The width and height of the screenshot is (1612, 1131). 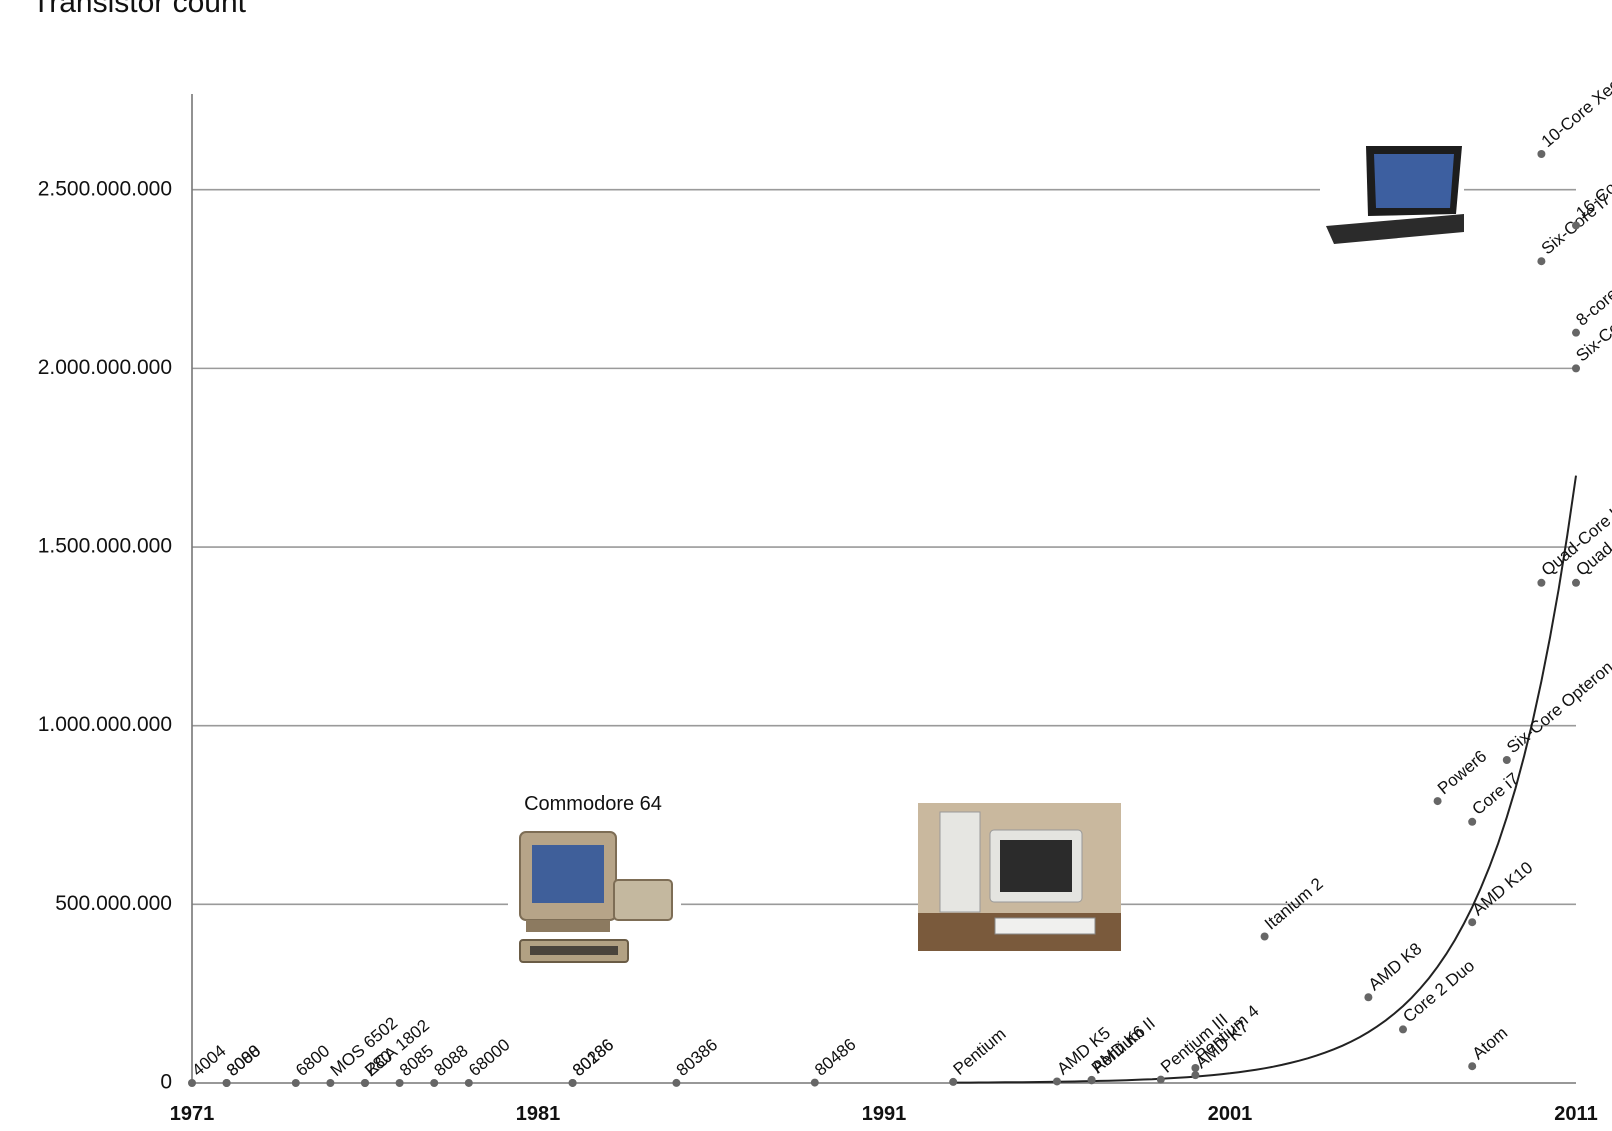 What do you see at coordinates (980, 1051) in the screenshot?
I see `data-point-label: Pentium` at bounding box center [980, 1051].